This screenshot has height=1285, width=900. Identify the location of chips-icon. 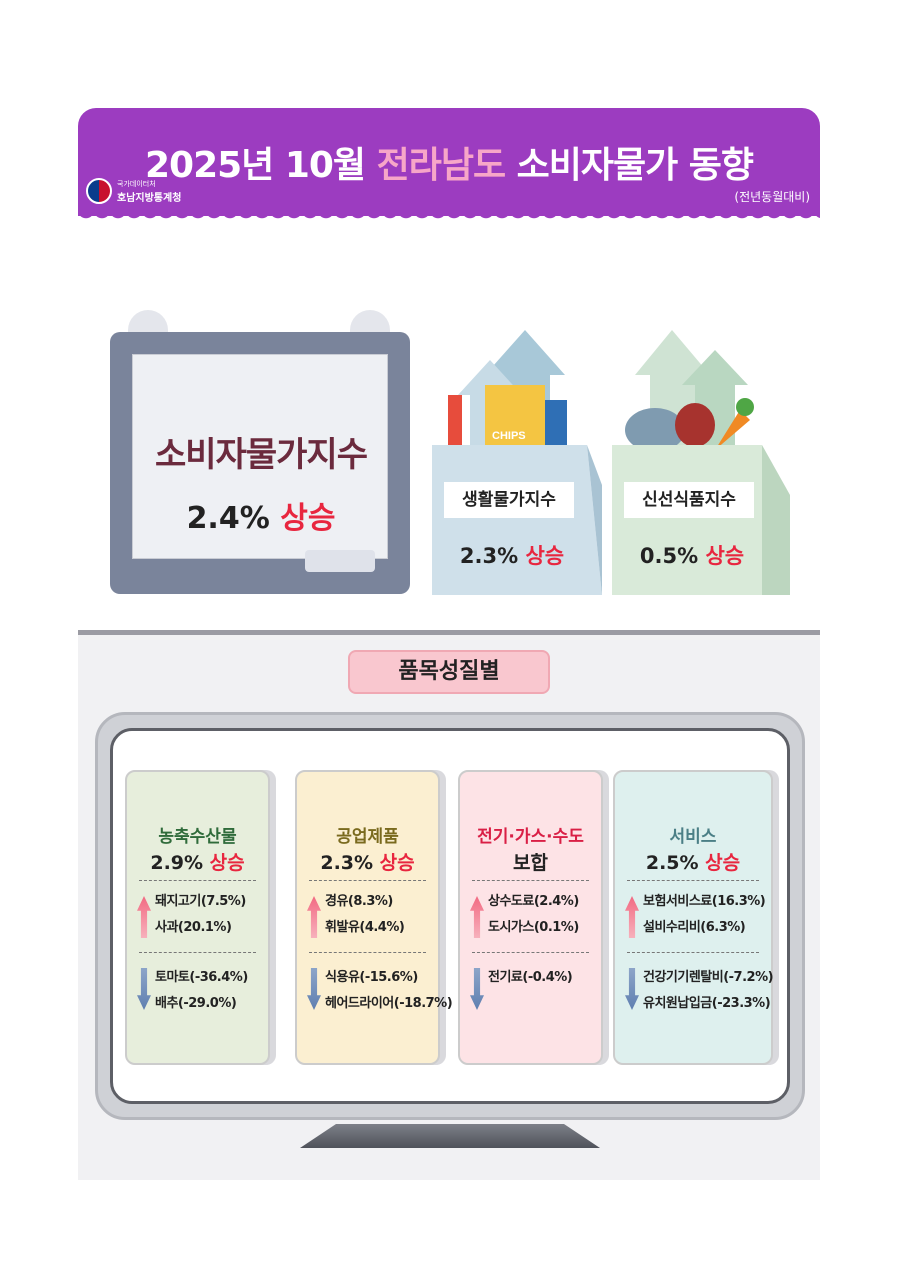
(515, 415).